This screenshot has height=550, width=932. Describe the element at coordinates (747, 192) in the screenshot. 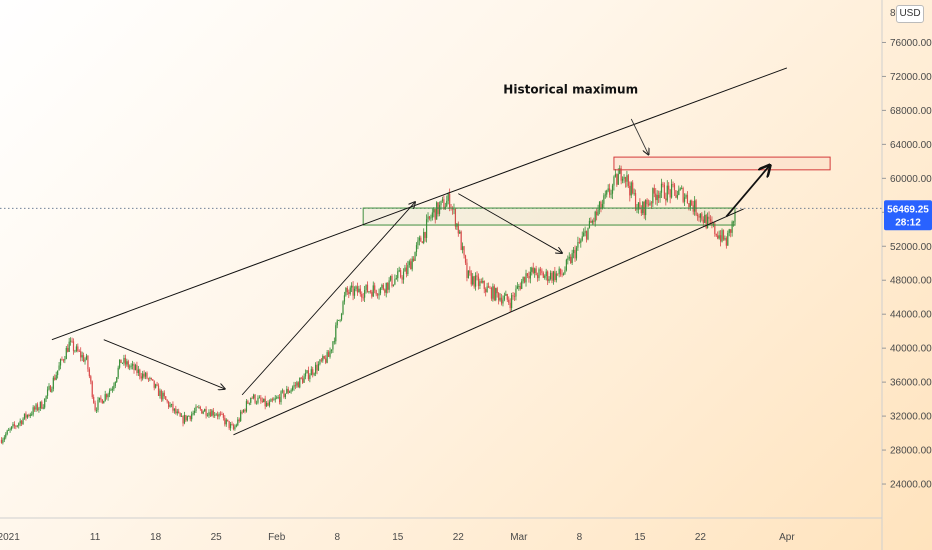

I see `projection-arrow` at that location.